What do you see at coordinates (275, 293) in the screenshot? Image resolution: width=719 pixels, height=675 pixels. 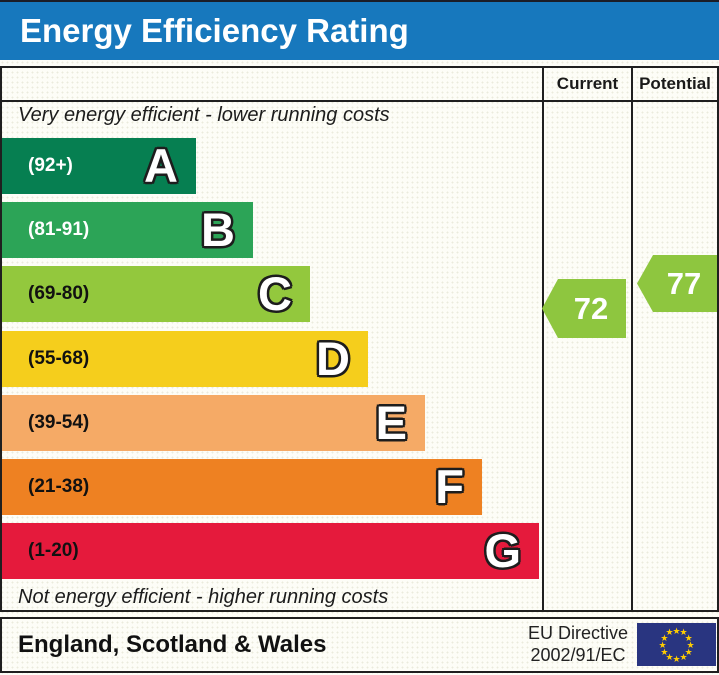 I see `band-letter: C` at bounding box center [275, 293].